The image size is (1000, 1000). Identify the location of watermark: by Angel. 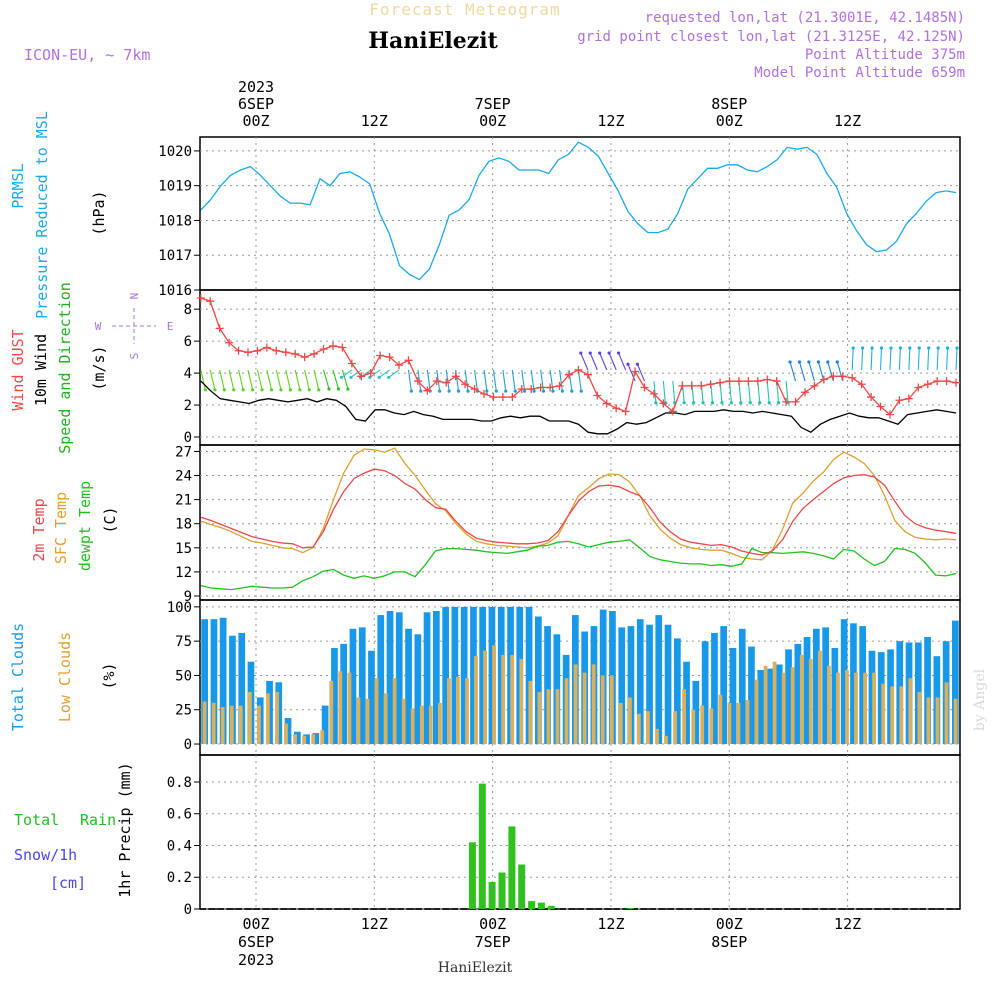
(980, 699).